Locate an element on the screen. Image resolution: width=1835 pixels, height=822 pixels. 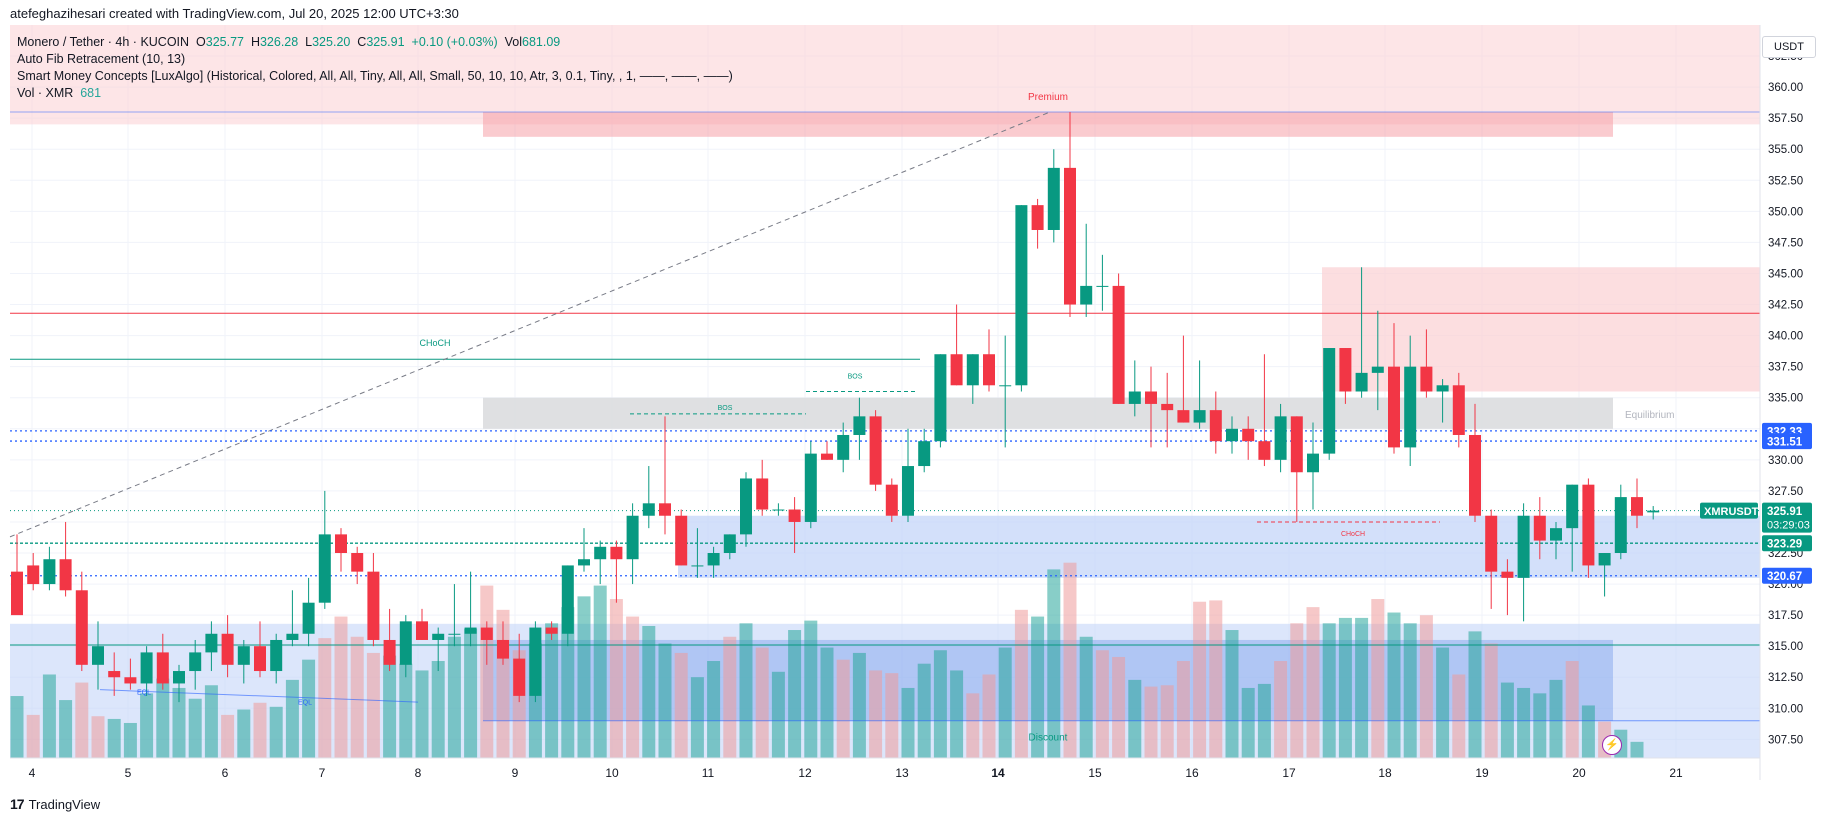
currency-button: USDT is located at coordinates (1789, 47).